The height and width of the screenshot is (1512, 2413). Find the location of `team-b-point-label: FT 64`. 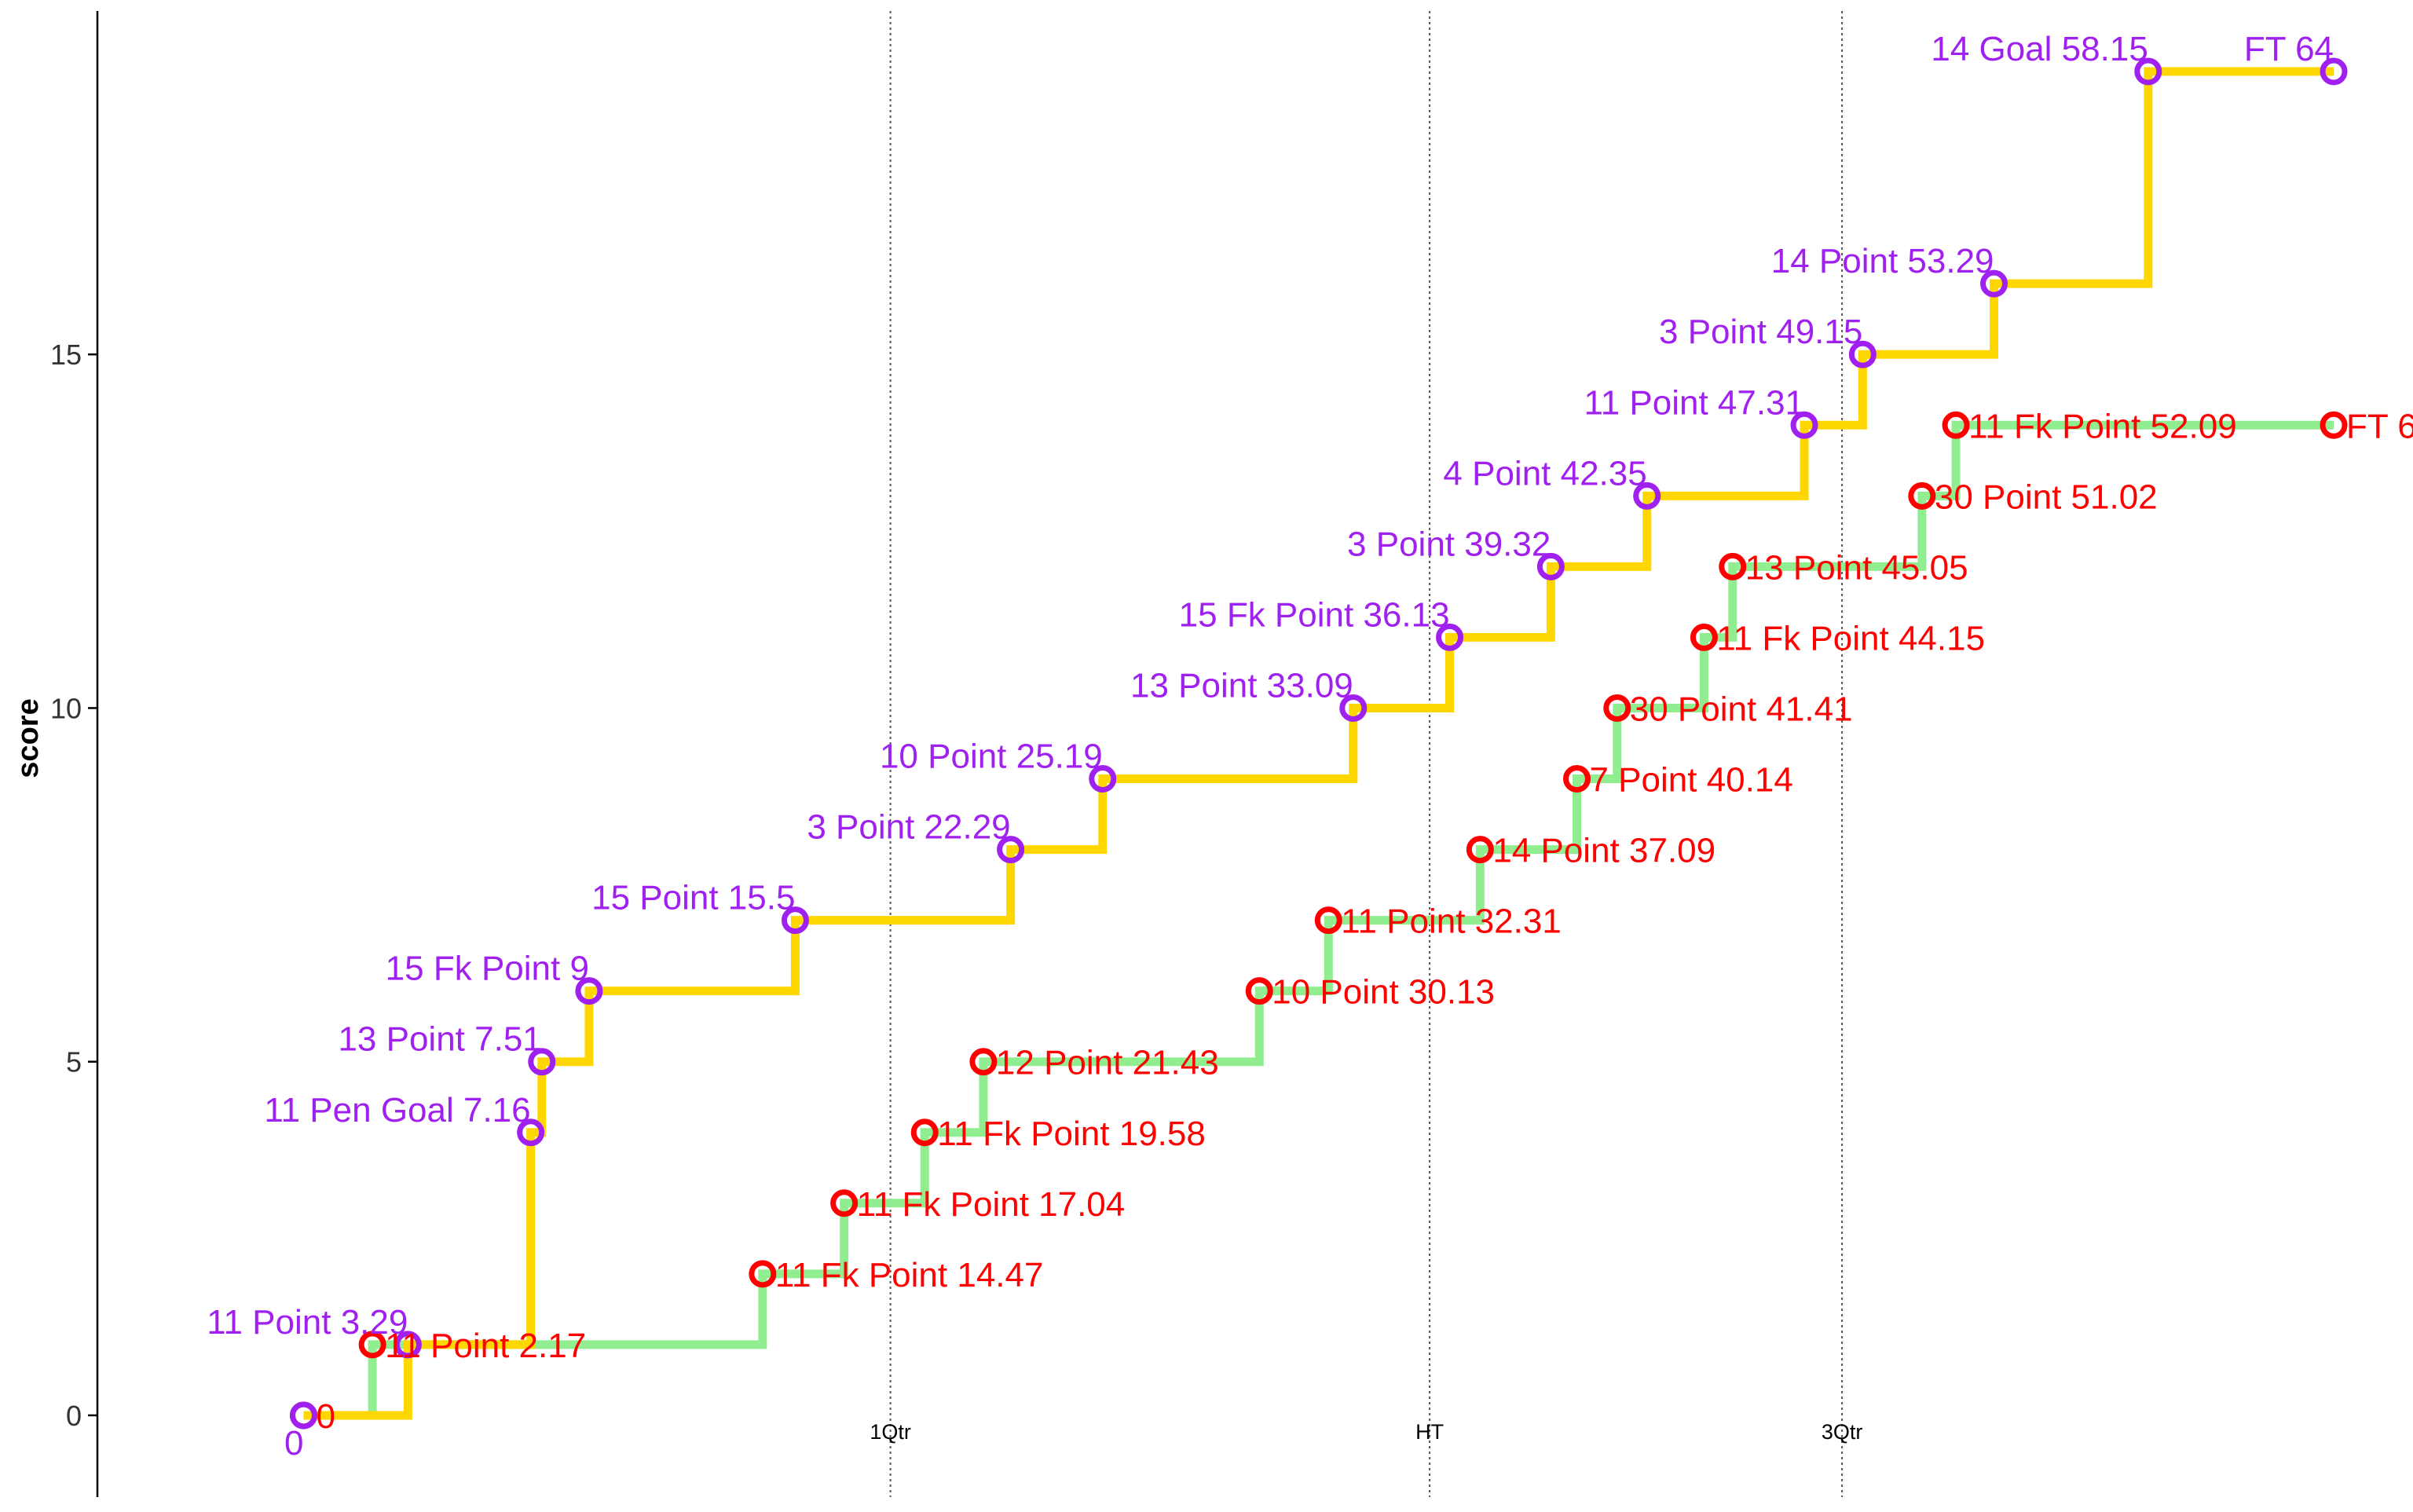

team-b-point-label: FT 64 is located at coordinates (2379, 426).